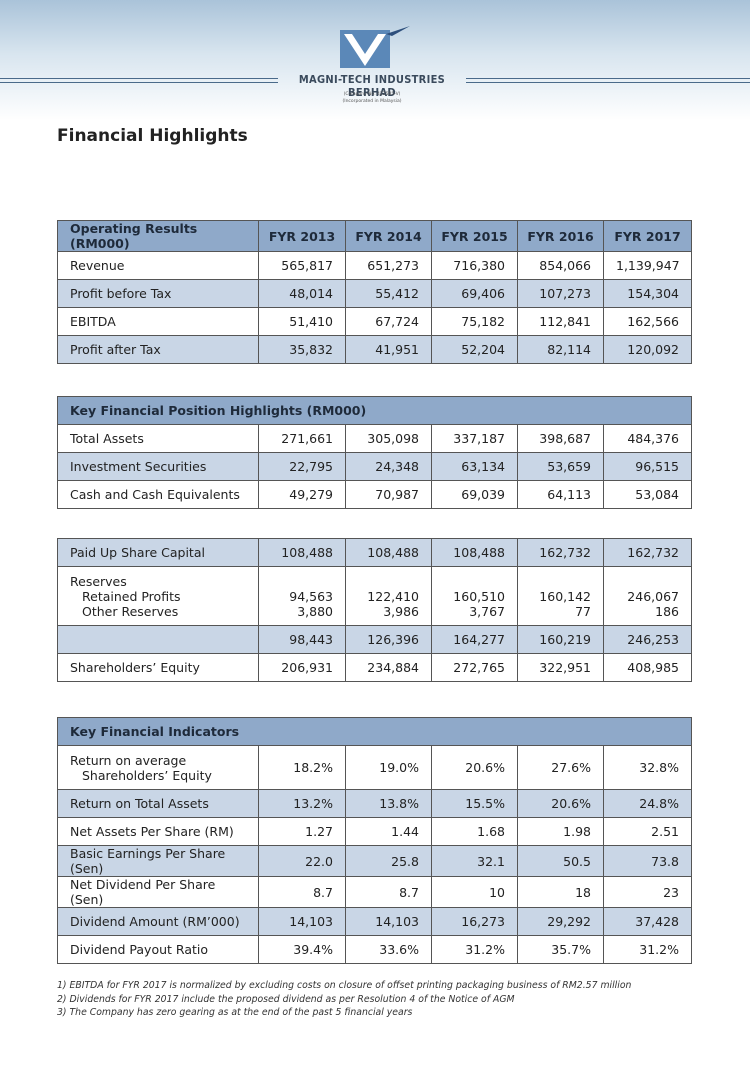  Describe the element at coordinates (302, 803) in the screenshot. I see `value-cell: 13.2%` at that location.